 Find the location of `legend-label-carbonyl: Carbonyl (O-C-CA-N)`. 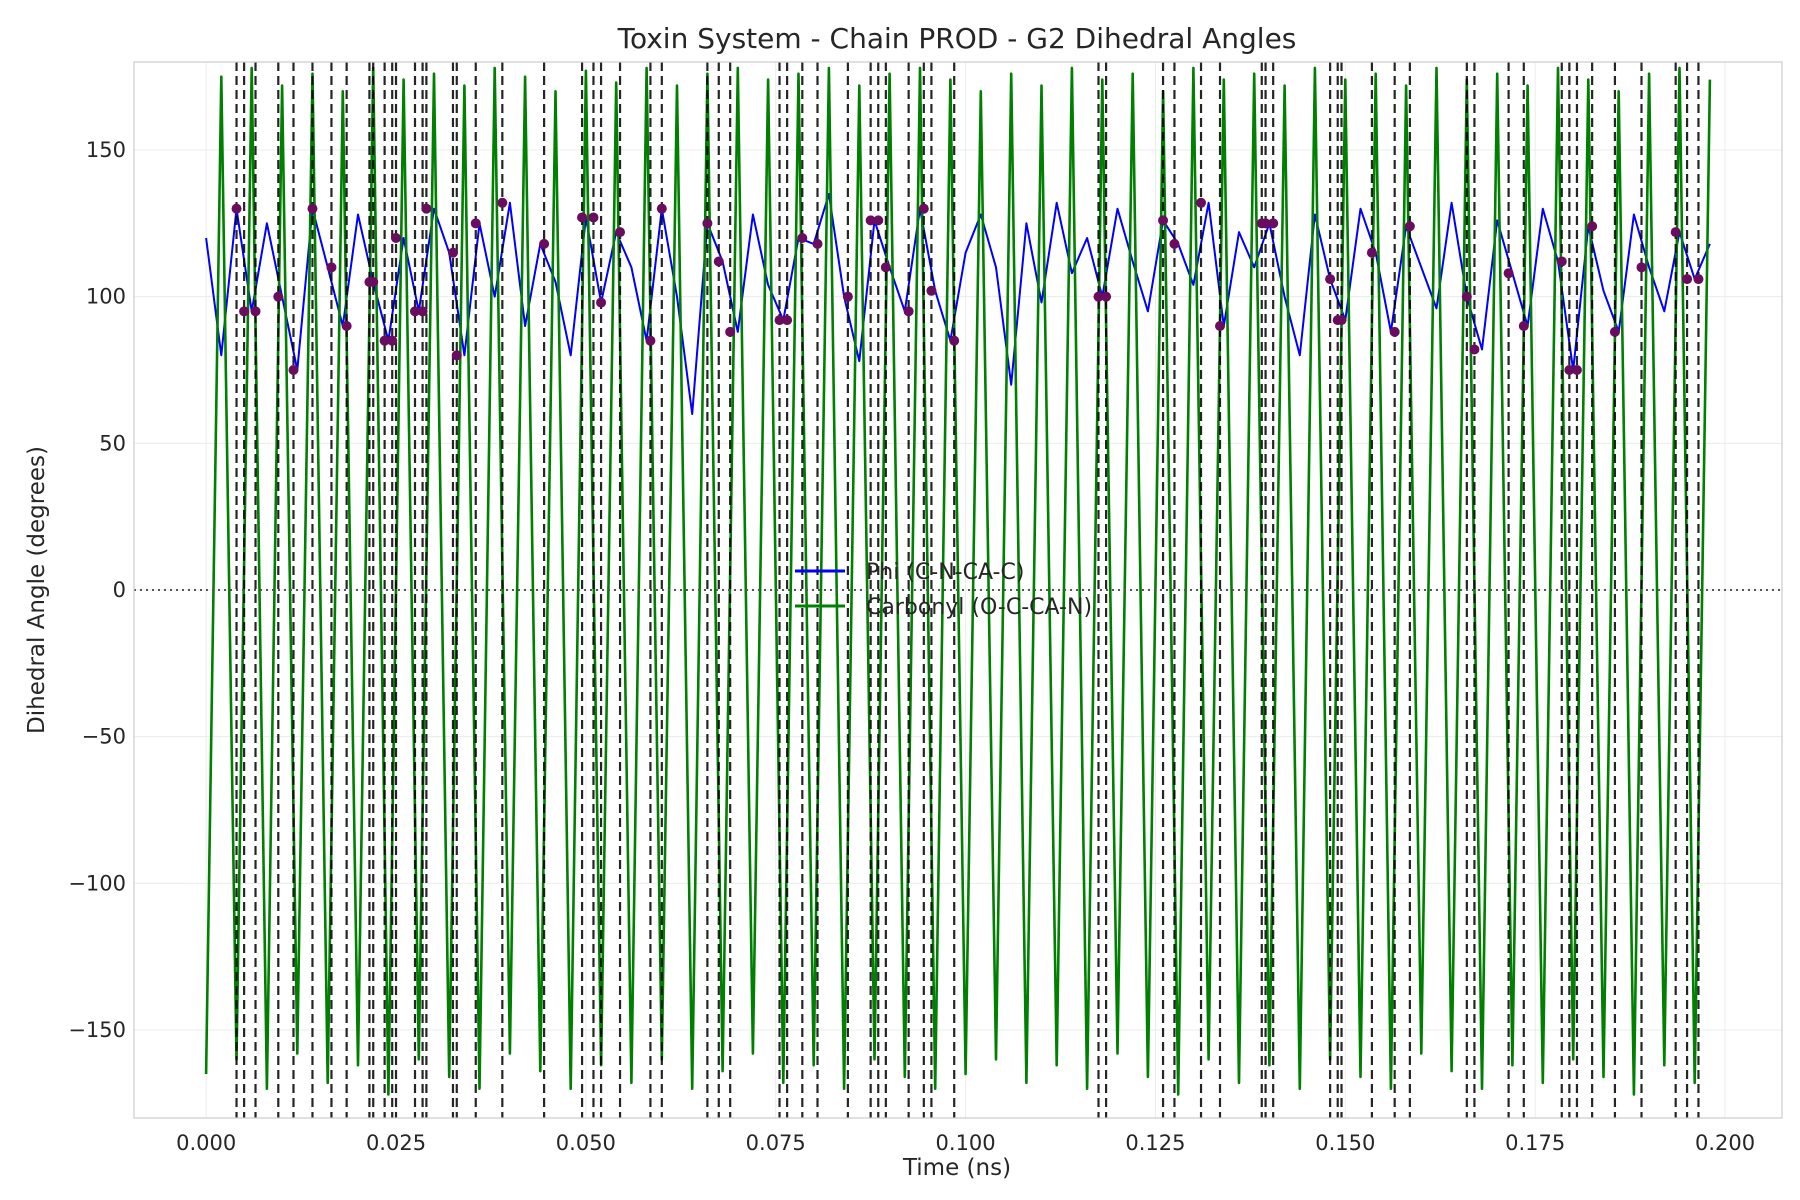

legend-label-carbonyl: Carbonyl (O-C-CA-N) is located at coordinates (979, 607).